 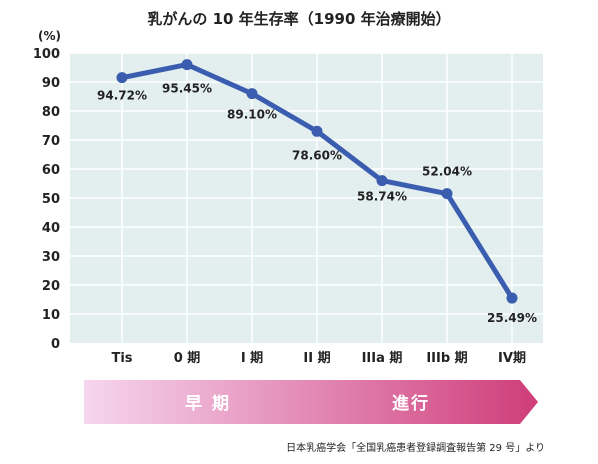 What do you see at coordinates (252, 358) in the screenshot?
I see `x-tick-label: I 期` at bounding box center [252, 358].